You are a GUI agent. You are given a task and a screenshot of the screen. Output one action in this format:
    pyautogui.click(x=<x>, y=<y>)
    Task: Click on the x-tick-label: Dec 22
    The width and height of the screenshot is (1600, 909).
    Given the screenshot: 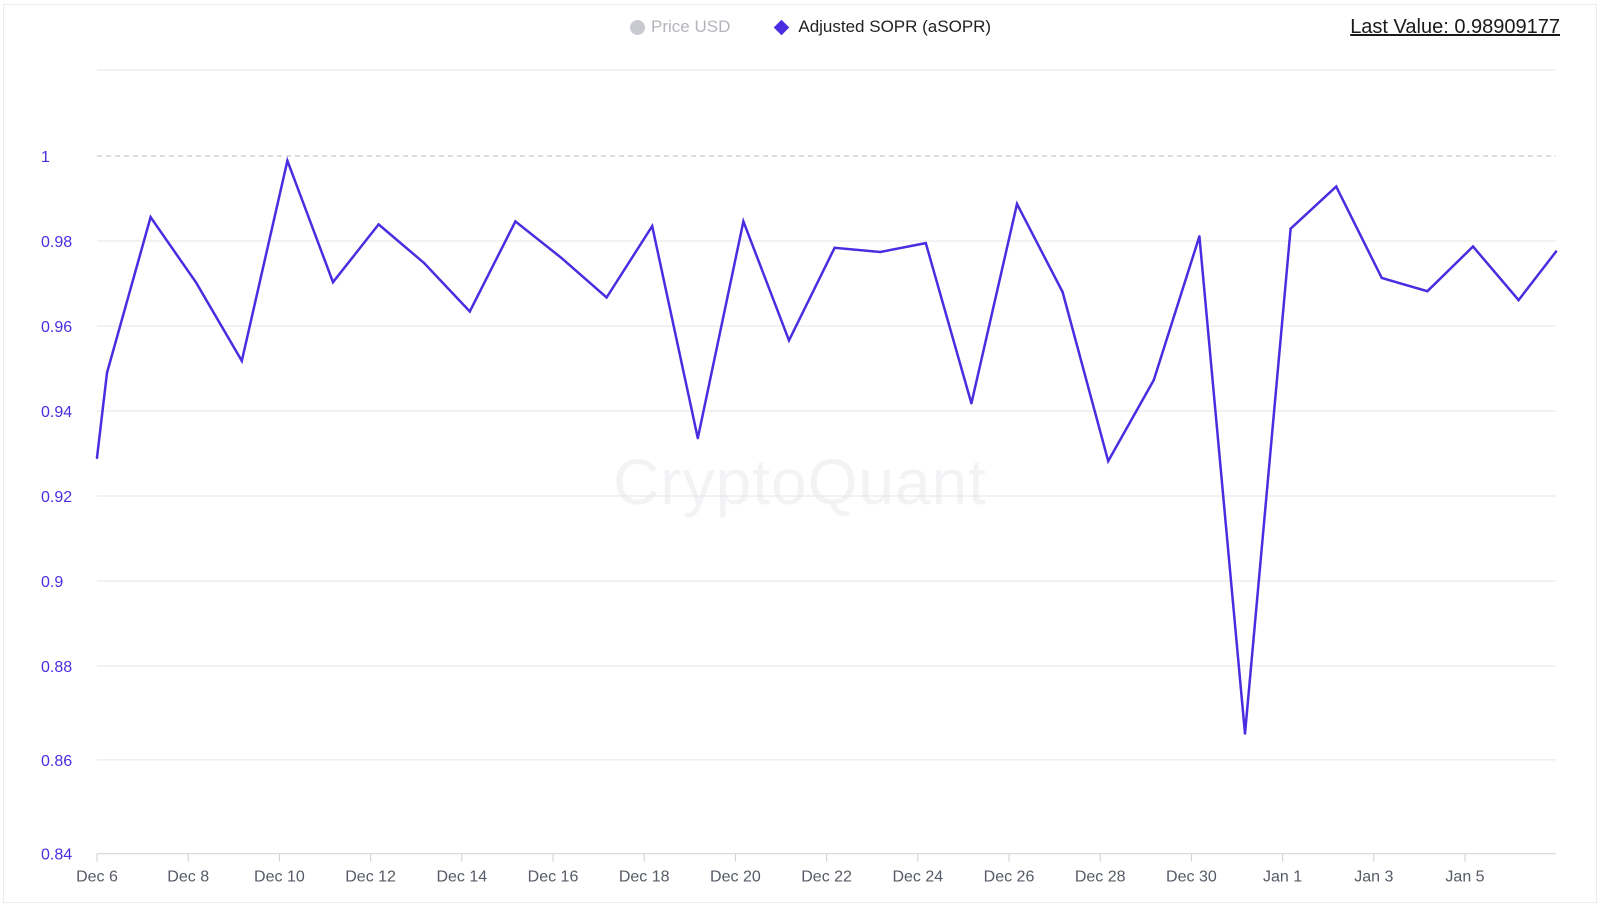 What is the action you would take?
    pyautogui.click(x=826, y=877)
    